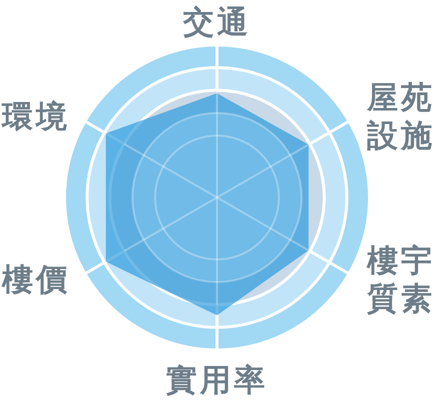 This screenshot has width=446, height=403. Describe the element at coordinates (401, 279) in the screenshot. I see `category-label: 樓宇質素` at that location.